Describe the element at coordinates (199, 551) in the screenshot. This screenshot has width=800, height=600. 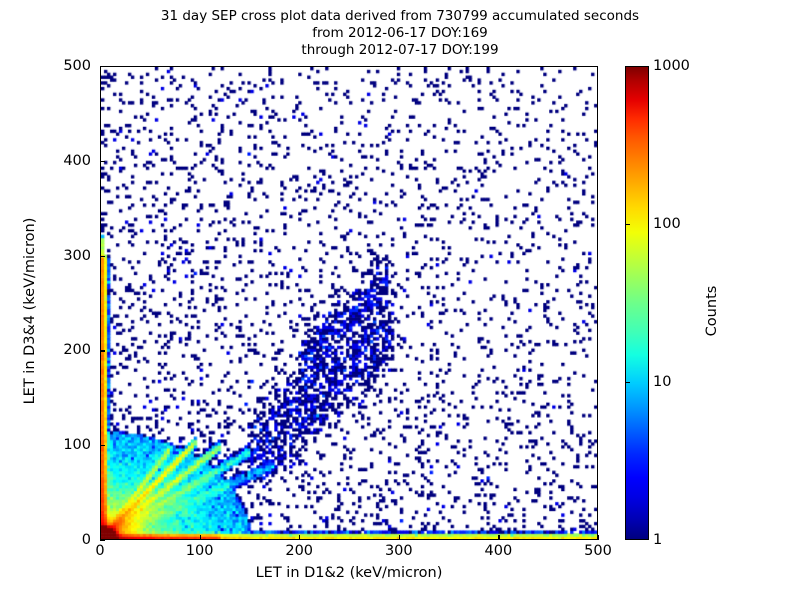
I see `x-tick-label-100: 100` at that location.